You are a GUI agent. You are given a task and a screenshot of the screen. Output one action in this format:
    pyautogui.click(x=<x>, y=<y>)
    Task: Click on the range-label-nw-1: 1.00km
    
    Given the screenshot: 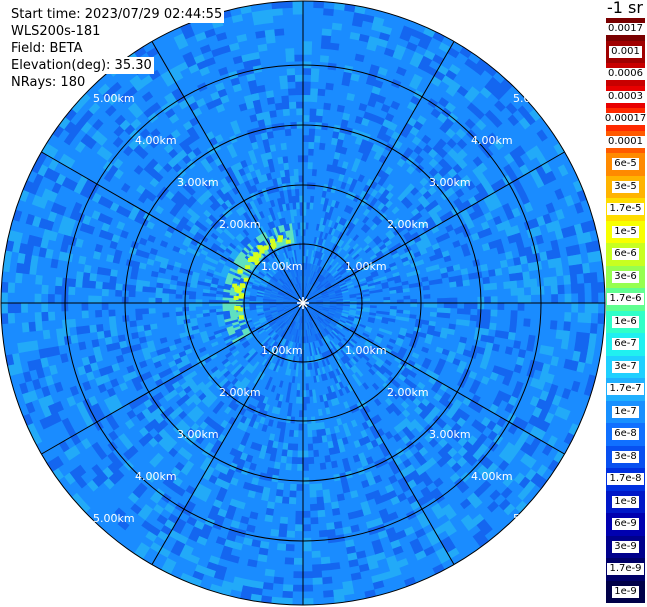 What is the action you would take?
    pyautogui.click(x=282, y=266)
    